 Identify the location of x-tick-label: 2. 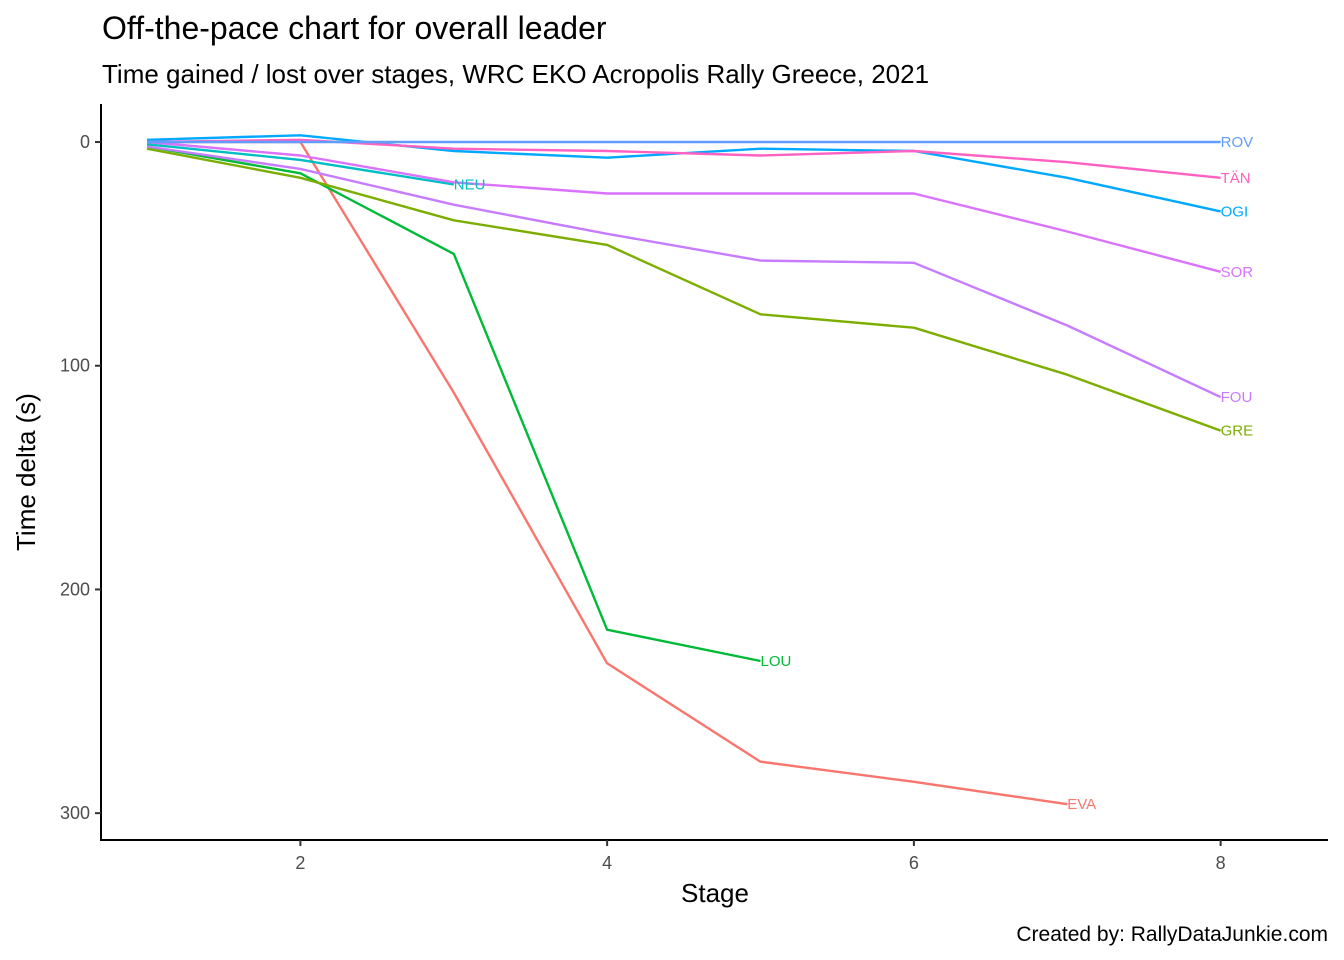
(300, 863).